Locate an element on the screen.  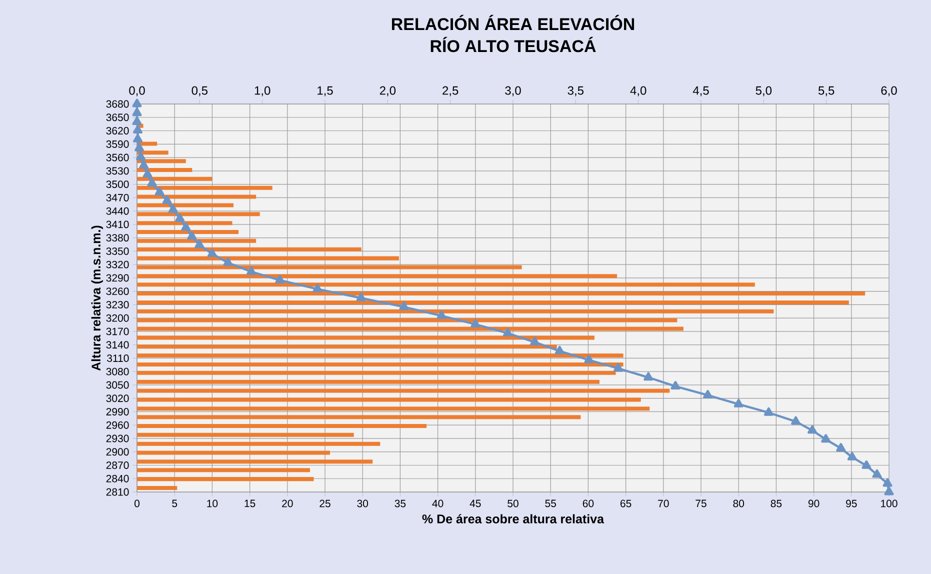
x-tick-label: 80 is located at coordinates (738, 504).